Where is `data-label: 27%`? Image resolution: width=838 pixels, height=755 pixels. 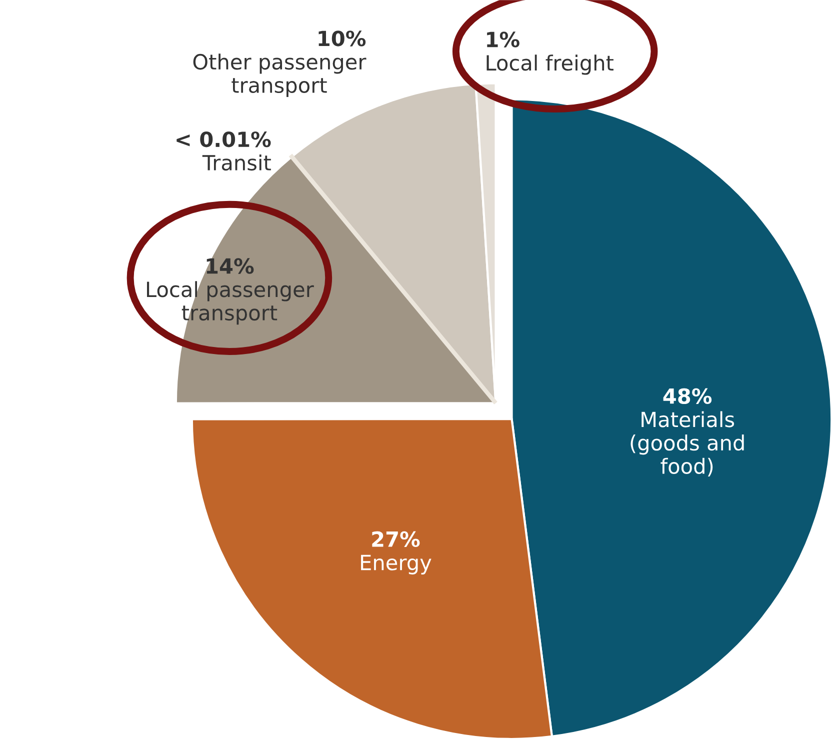 data-label: 27% is located at coordinates (396, 539).